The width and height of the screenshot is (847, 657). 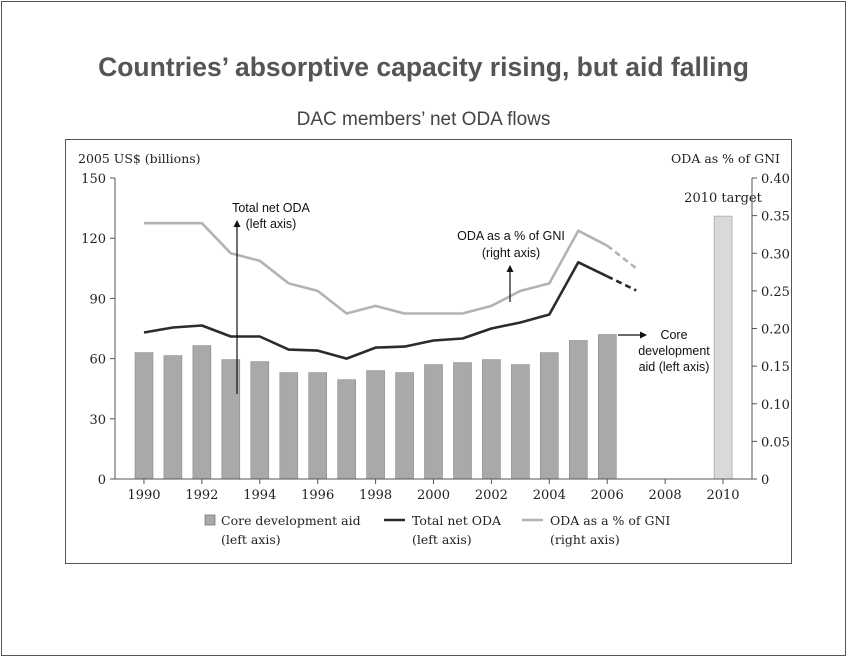 What do you see at coordinates (765, 480) in the screenshot?
I see `right-tick-label: 0` at bounding box center [765, 480].